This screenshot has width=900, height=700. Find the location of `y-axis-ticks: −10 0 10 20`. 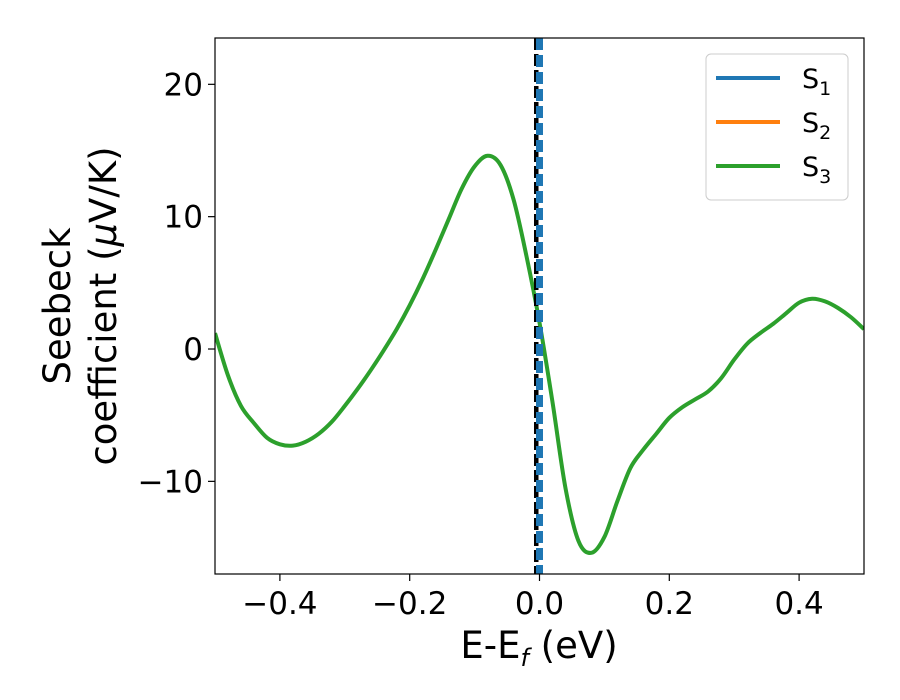

y-axis-ticks: −10 0 10 20 is located at coordinates (176, 283).